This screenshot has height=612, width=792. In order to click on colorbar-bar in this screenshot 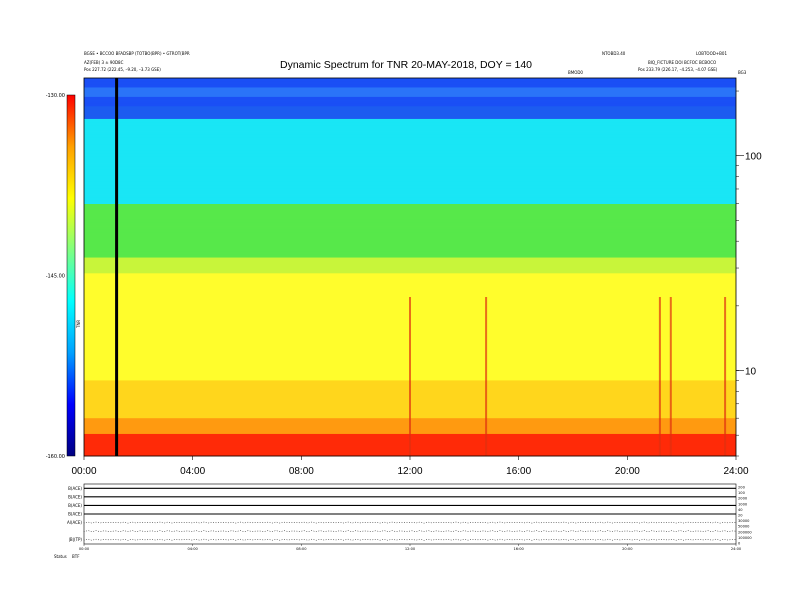, I will do `click(71, 275)`.